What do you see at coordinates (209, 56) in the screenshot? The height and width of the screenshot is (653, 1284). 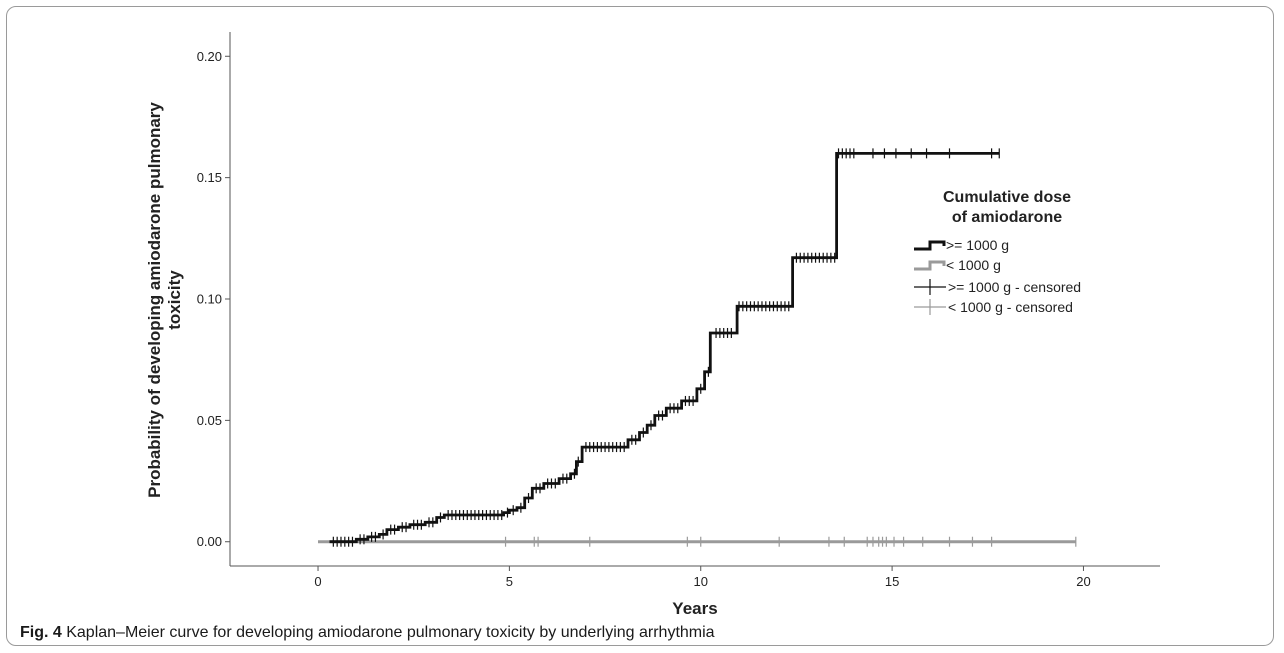 I see `y-tick-label: 0.20` at bounding box center [209, 56].